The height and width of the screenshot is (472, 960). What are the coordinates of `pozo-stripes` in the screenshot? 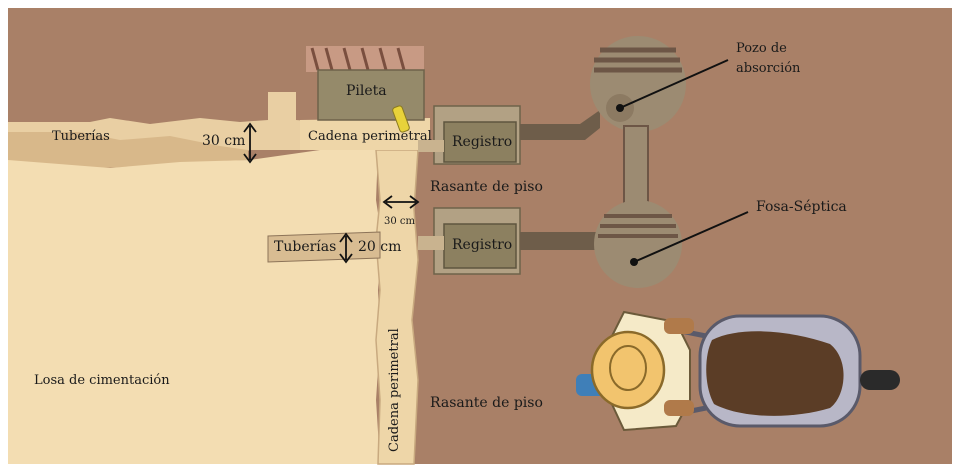 It's located at (638, 60).